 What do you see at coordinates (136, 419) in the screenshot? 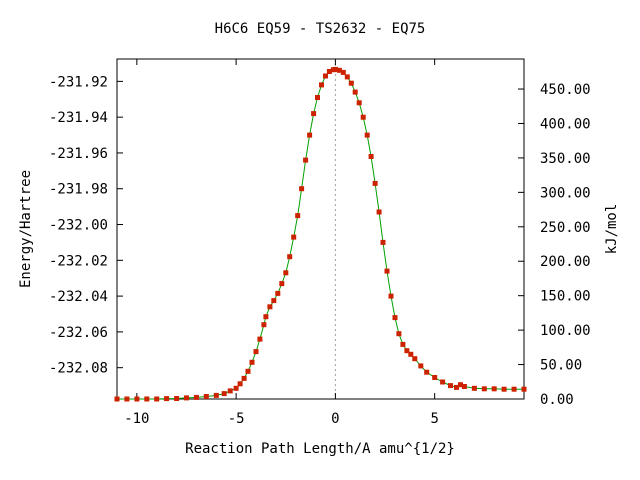
I see `x-tick-label: -10` at bounding box center [136, 419].